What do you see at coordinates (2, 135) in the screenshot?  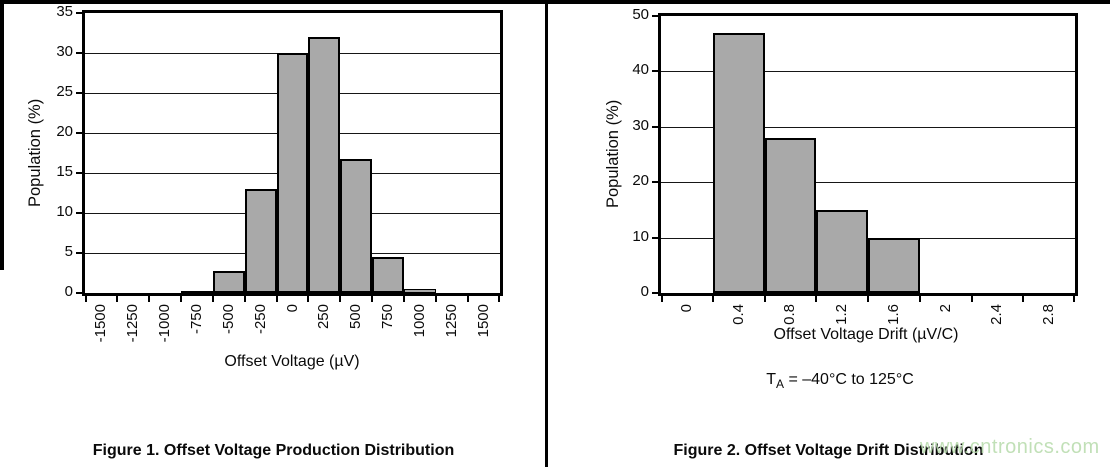 I see `left-border` at bounding box center [2, 135].